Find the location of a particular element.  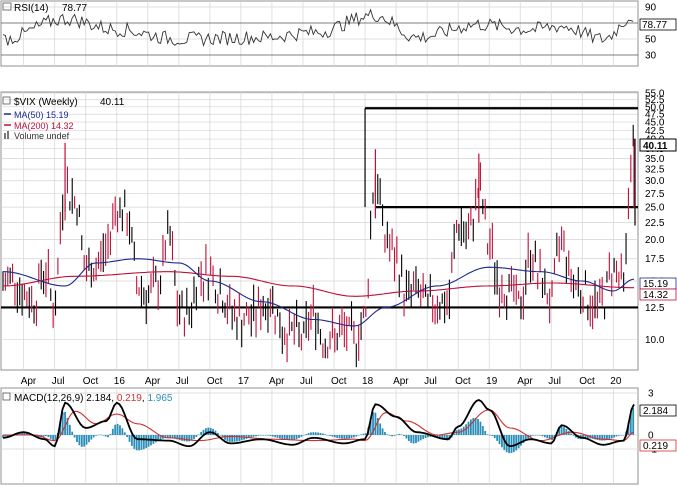

ma200-last-box: 14.32 is located at coordinates (658, 294).